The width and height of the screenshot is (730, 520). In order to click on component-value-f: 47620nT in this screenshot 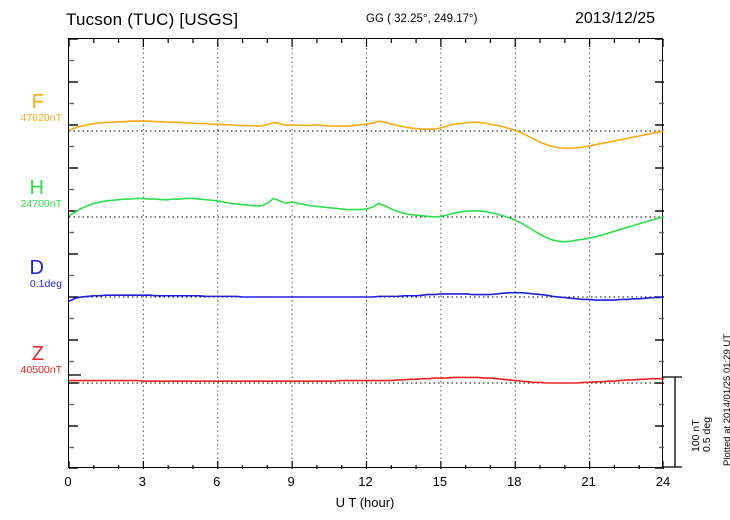, I will do `click(41, 118)`.